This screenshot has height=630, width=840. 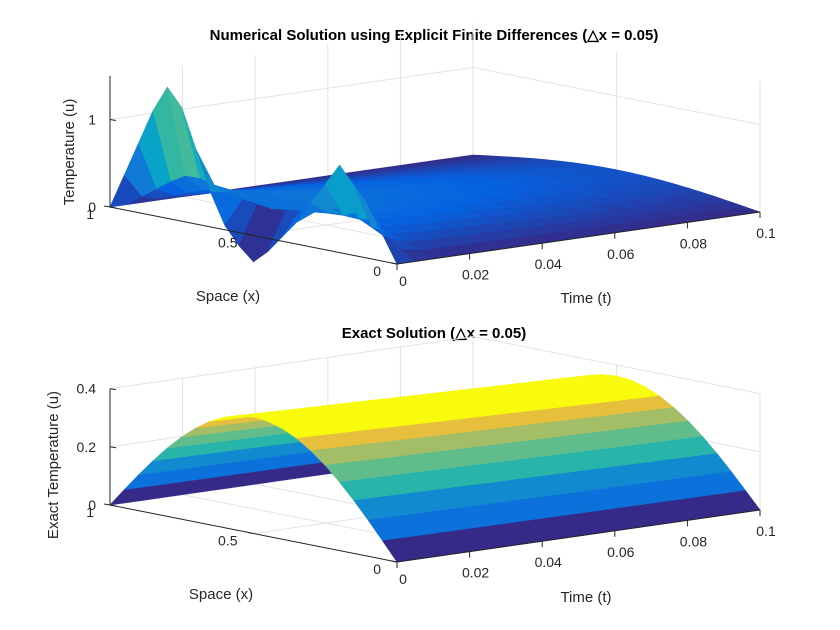 I want to click on numerical-z-axis-label: Temperature (u), so click(x=69, y=152).